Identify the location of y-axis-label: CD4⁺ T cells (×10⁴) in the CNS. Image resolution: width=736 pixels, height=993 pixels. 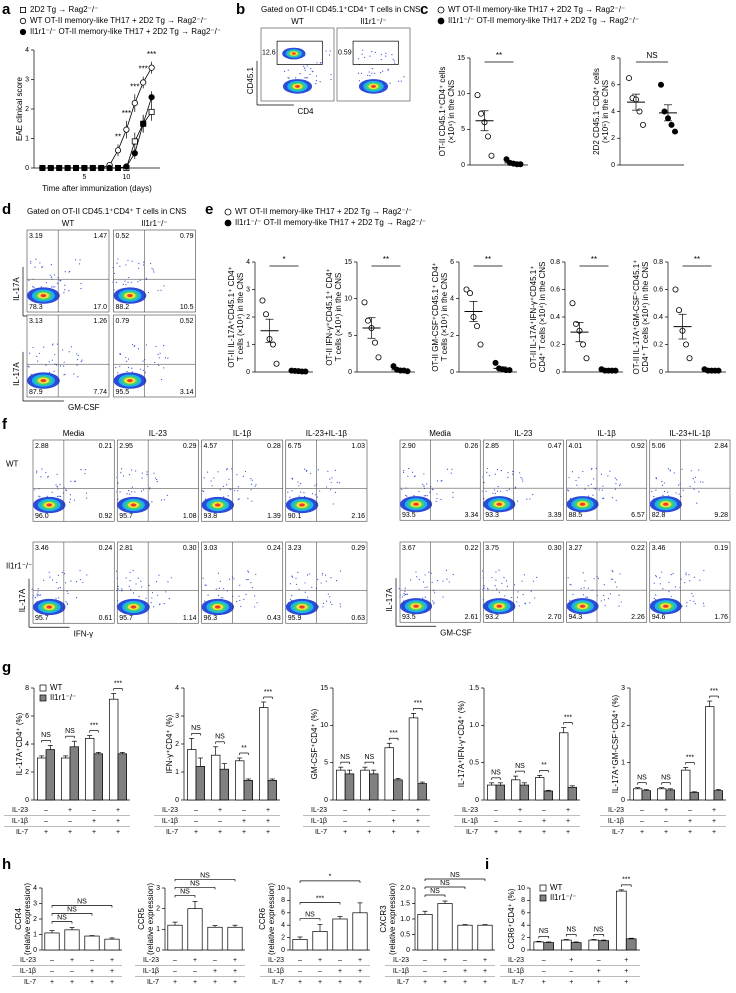
(542, 317).